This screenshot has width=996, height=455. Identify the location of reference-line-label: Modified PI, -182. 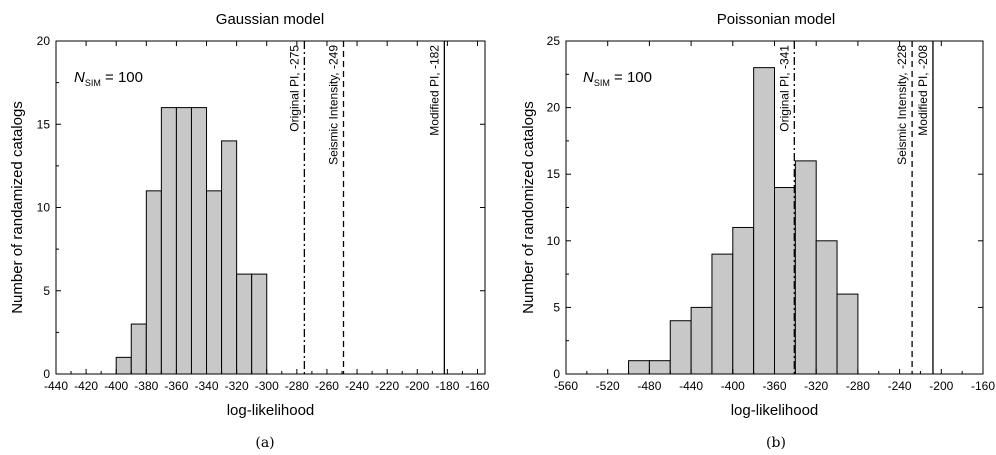
(434, 90).